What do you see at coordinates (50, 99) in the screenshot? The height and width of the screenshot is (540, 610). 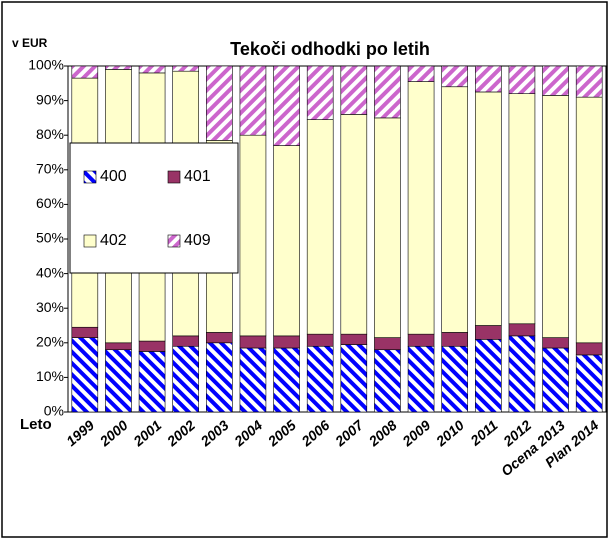 I see `y-tick-label: 90%` at bounding box center [50, 99].